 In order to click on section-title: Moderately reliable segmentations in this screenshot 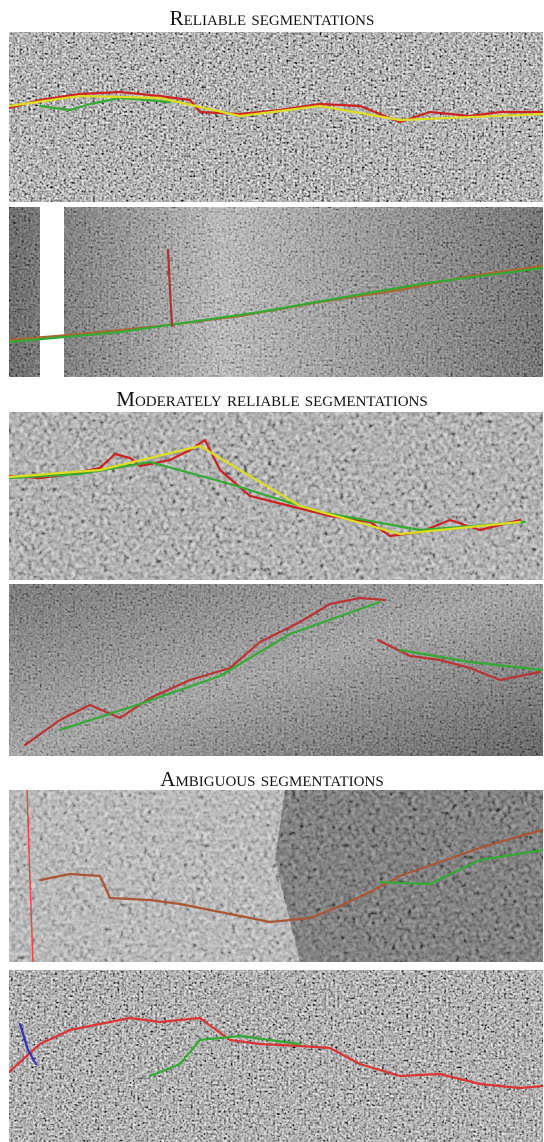, I will do `click(271, 399)`.